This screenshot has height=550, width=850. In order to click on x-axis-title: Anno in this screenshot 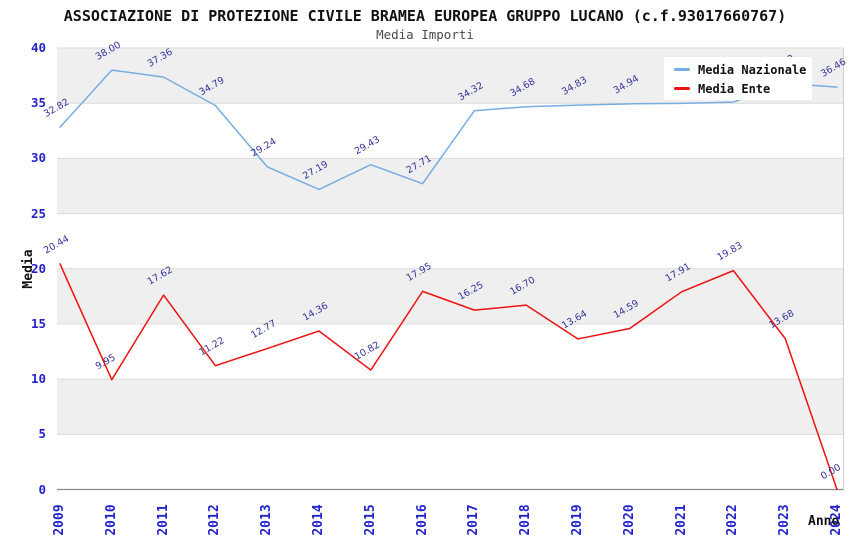, I will do `click(824, 521)`.